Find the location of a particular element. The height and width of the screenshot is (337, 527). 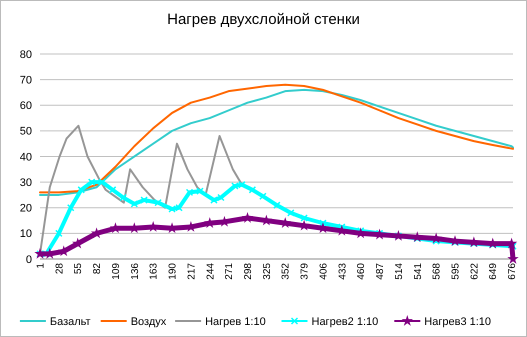

y-tick-label: 20 is located at coordinates (26, 208).